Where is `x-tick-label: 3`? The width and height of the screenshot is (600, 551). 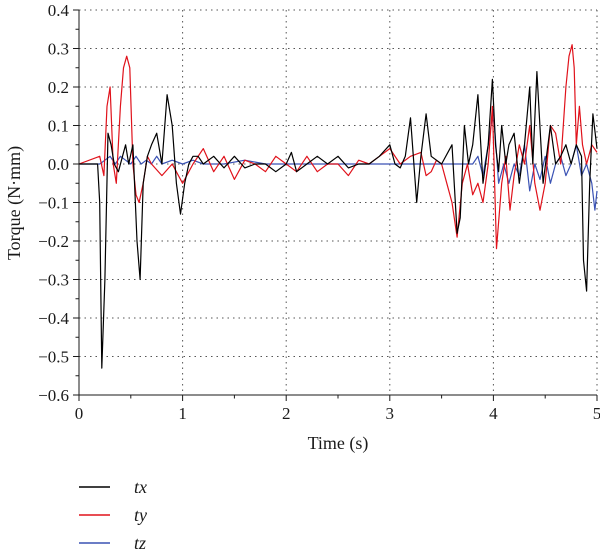
x-tick-label: 3 is located at coordinates (390, 413).